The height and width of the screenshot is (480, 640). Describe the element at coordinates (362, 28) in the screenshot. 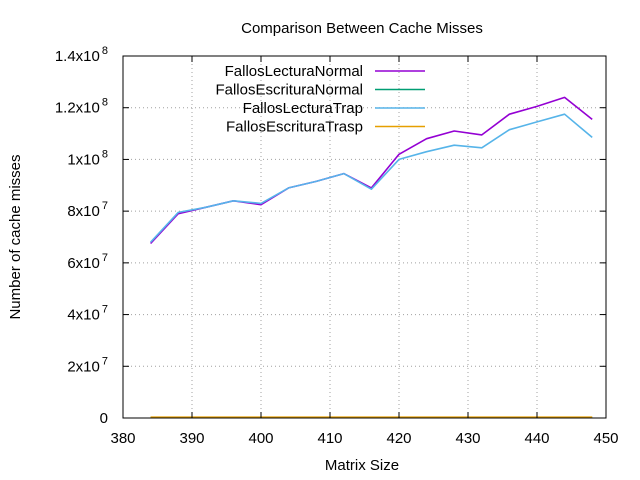

I see `chart-title: Comparison Between Cache Misses` at that location.